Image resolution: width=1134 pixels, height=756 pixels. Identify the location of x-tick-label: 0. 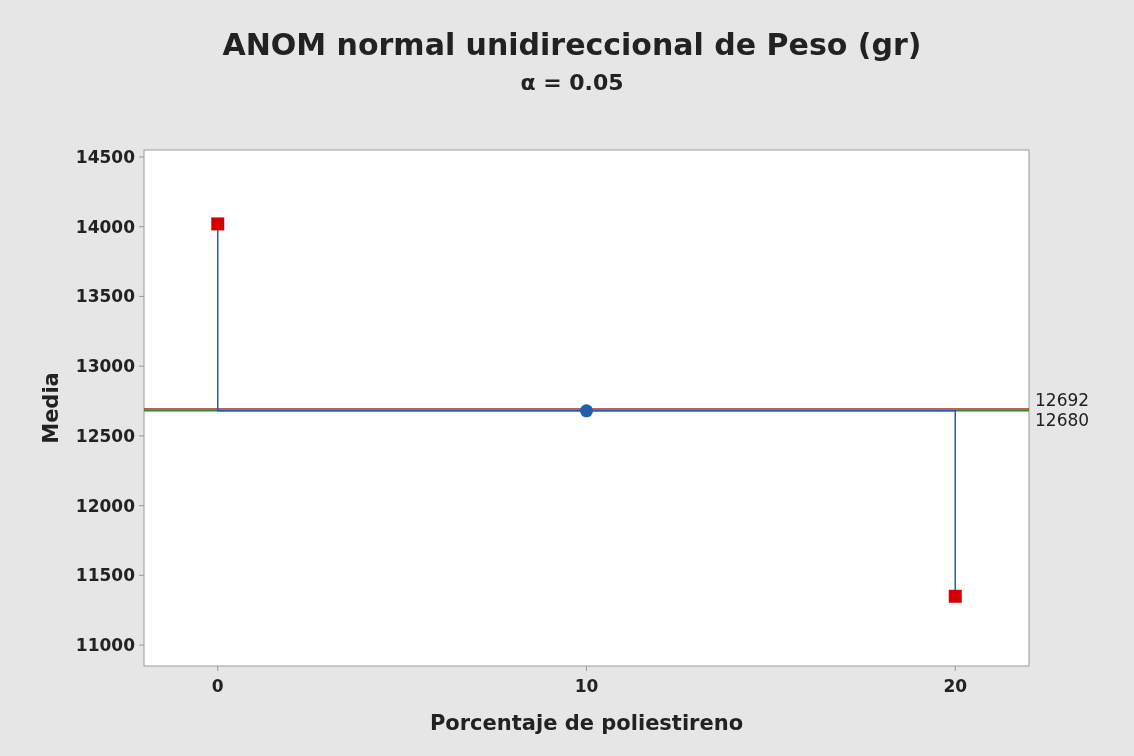
(217, 686).